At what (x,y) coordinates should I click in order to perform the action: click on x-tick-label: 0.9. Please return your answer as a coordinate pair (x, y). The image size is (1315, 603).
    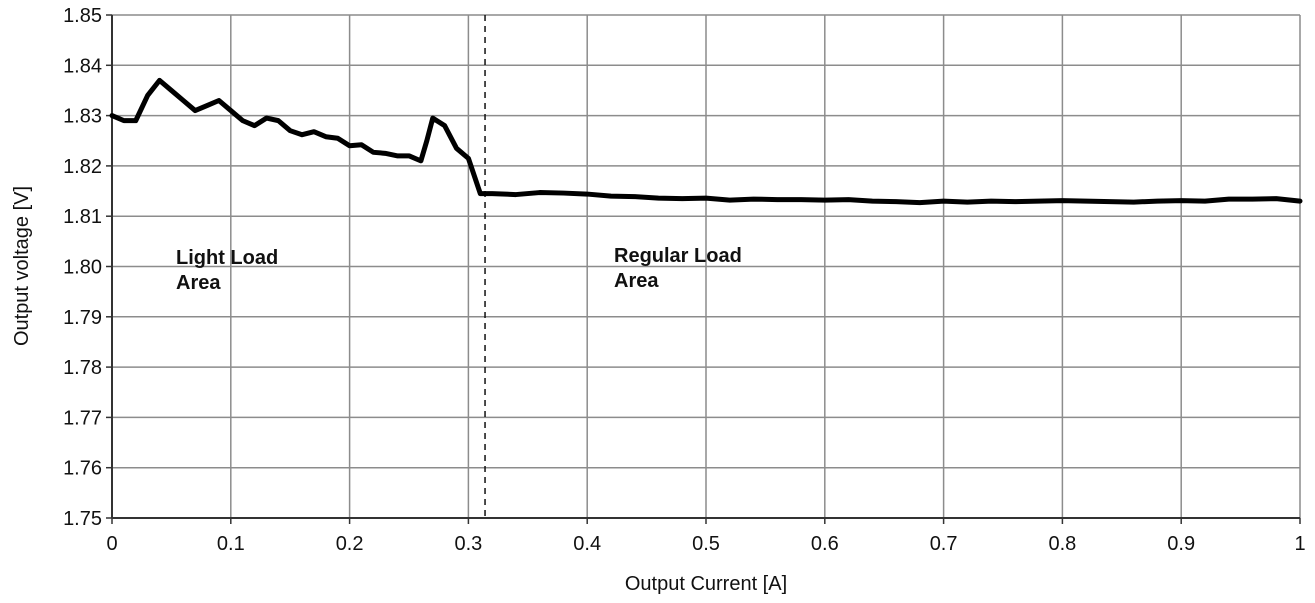
    Looking at the image, I should click on (1181, 544).